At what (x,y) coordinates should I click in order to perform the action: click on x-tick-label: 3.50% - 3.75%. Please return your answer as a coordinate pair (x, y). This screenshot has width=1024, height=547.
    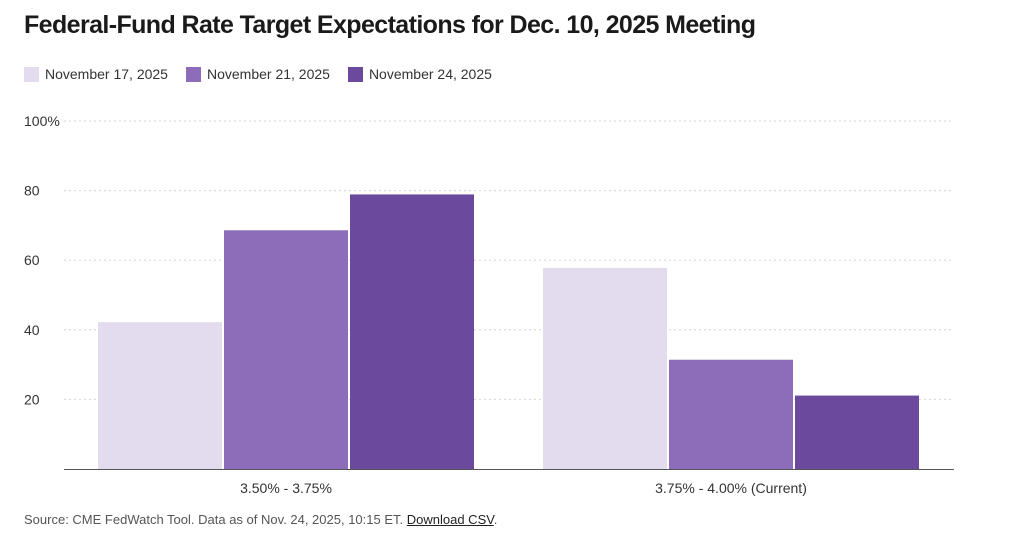
    Looking at the image, I should click on (286, 488).